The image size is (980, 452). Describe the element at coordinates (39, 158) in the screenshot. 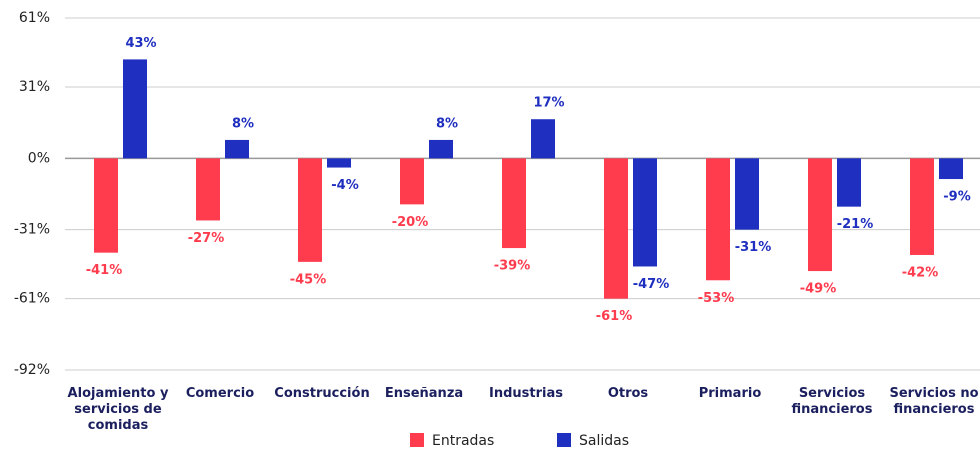

I see `y-tick-label: 0%` at that location.